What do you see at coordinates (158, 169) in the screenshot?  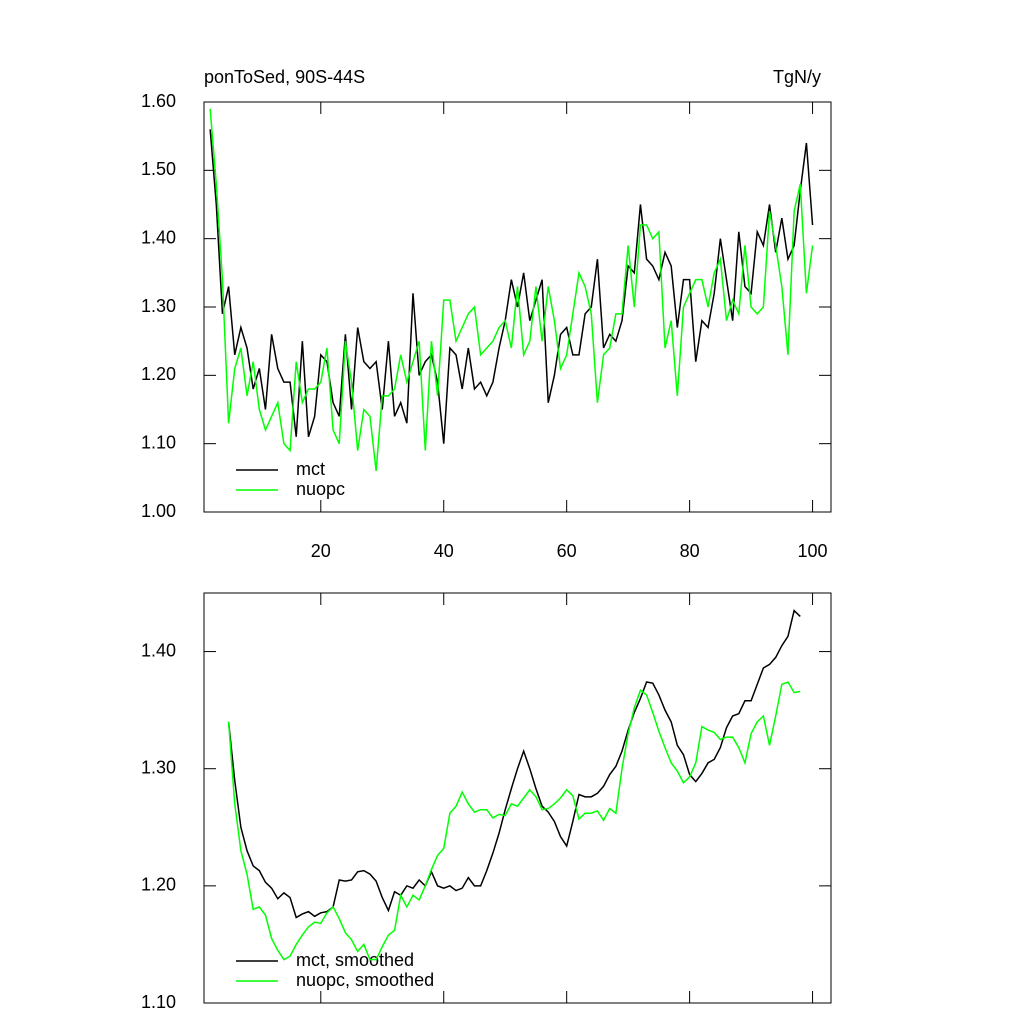 I see `y-tick-label: 1.50` at bounding box center [158, 169].